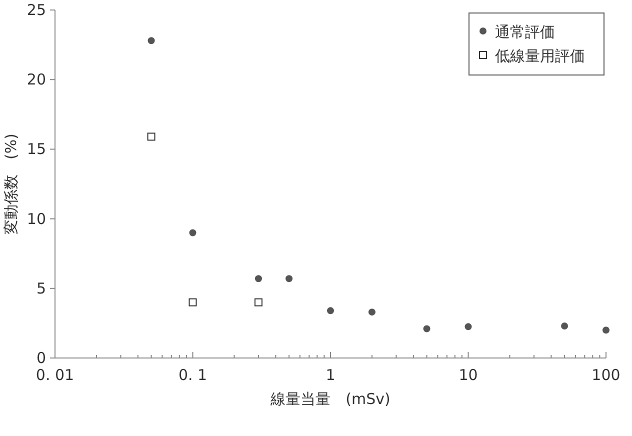 Image resolution: width=632 pixels, height=436 pixels. What do you see at coordinates (525, 32) in the screenshot?
I see `legend-label: 通常評価` at bounding box center [525, 32].